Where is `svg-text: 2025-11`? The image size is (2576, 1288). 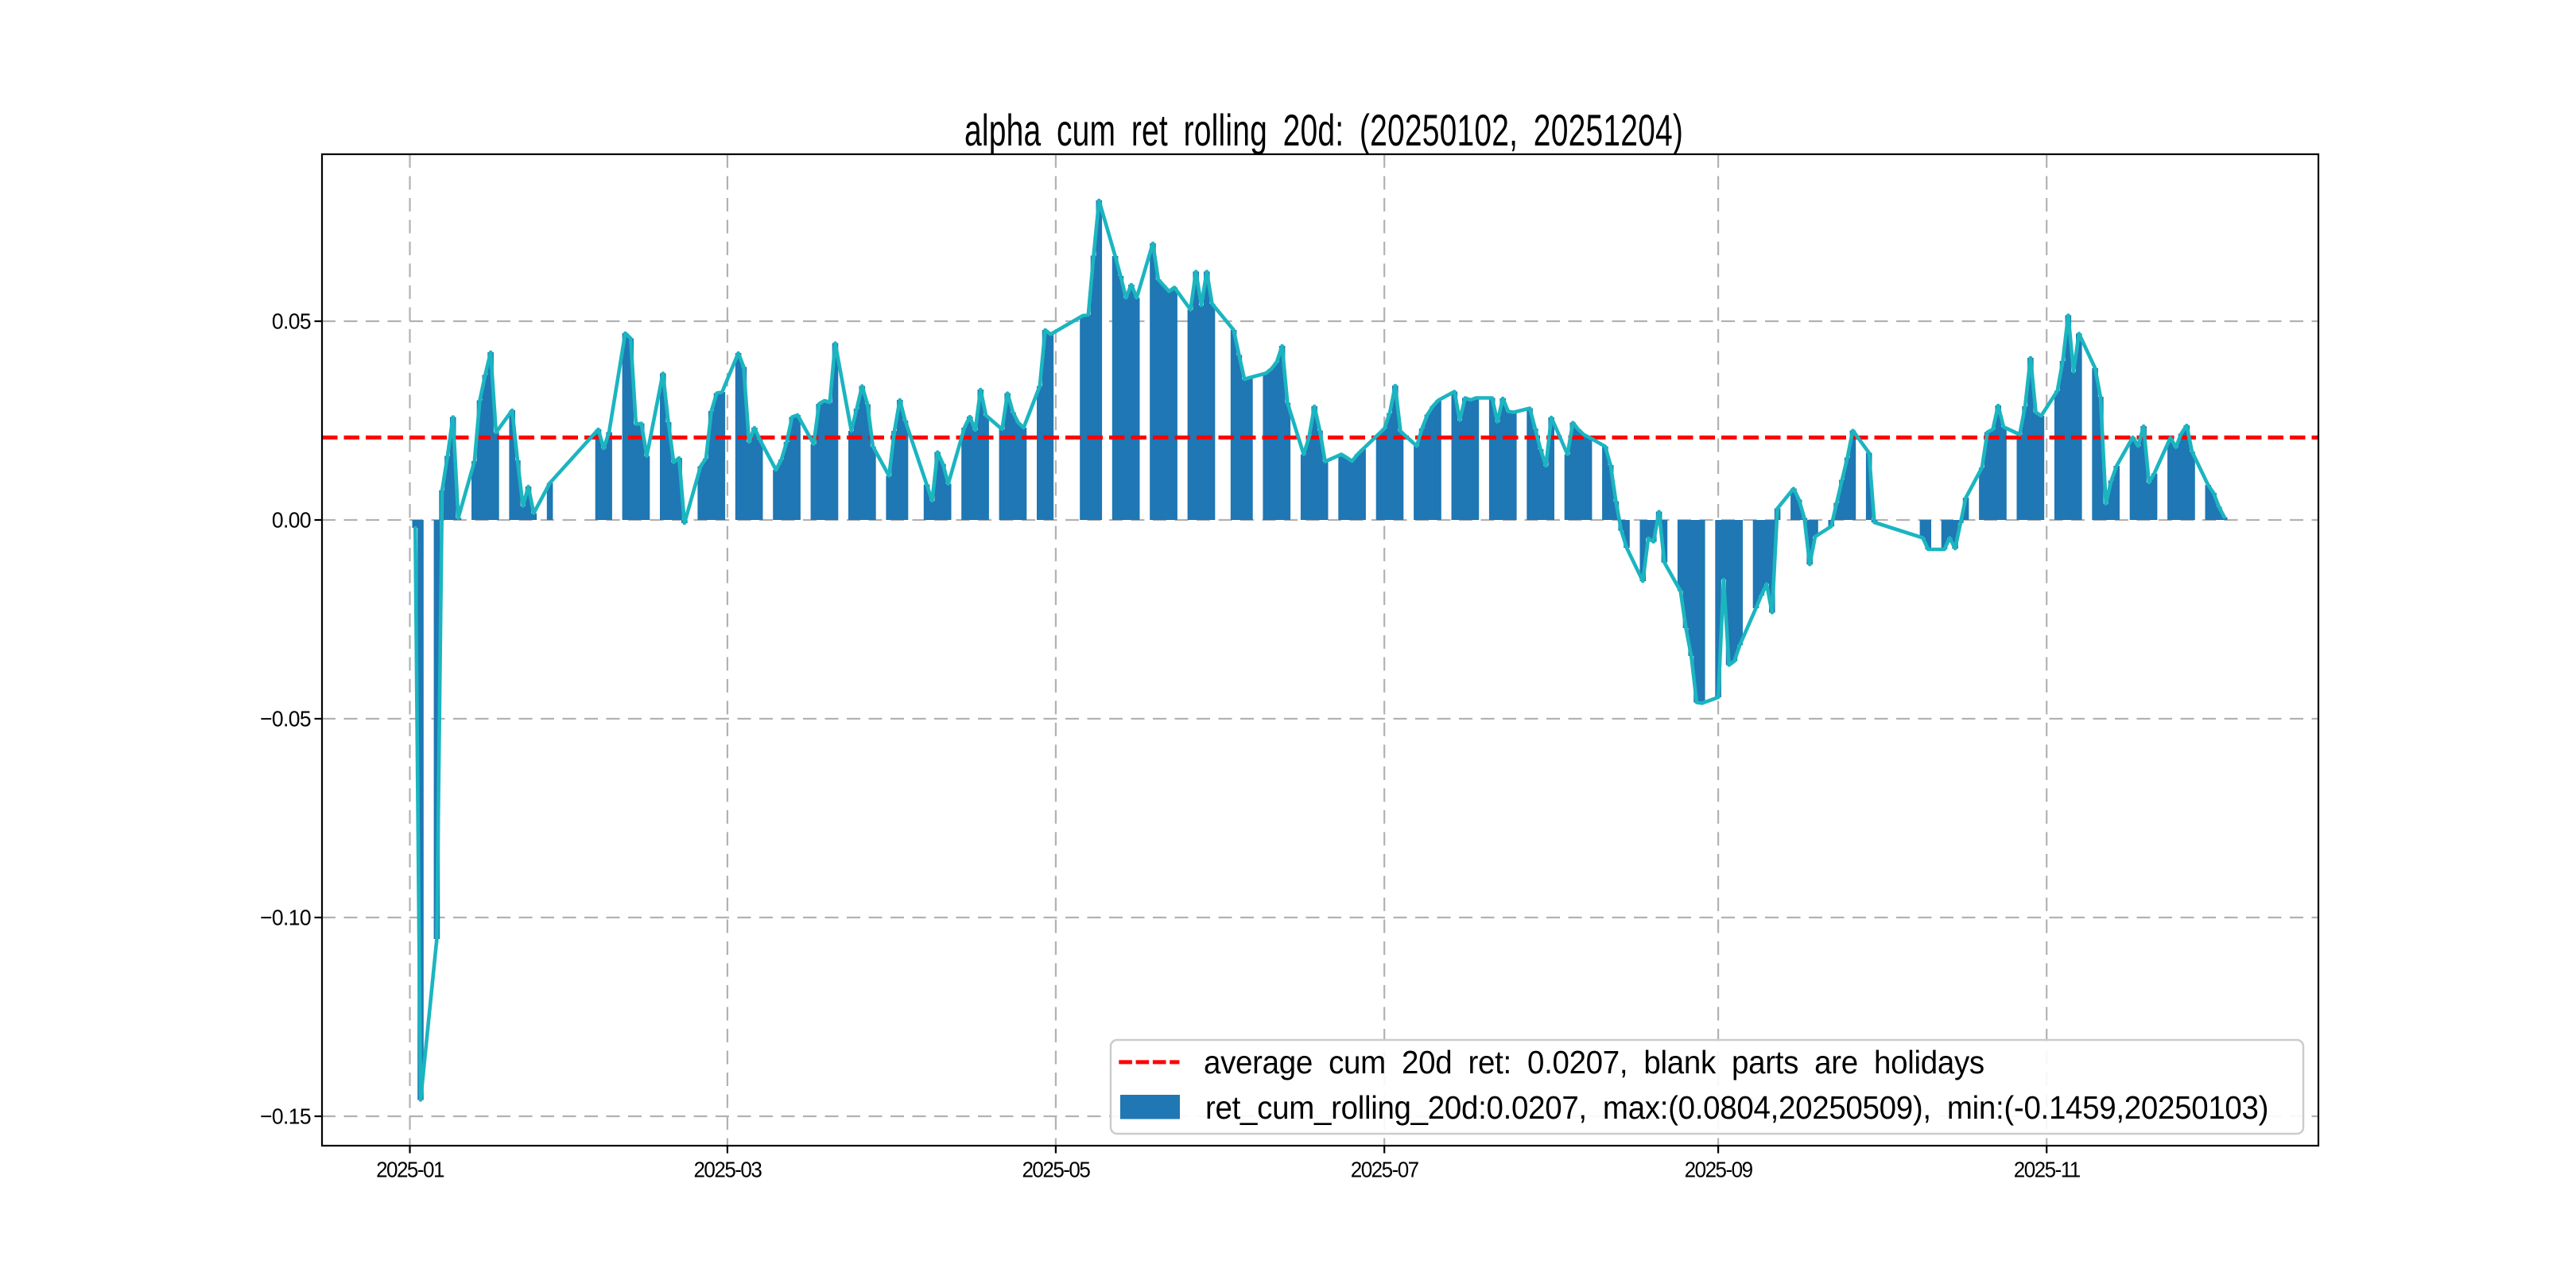 svg-text: 2025-11 is located at coordinates (2047, 1170).